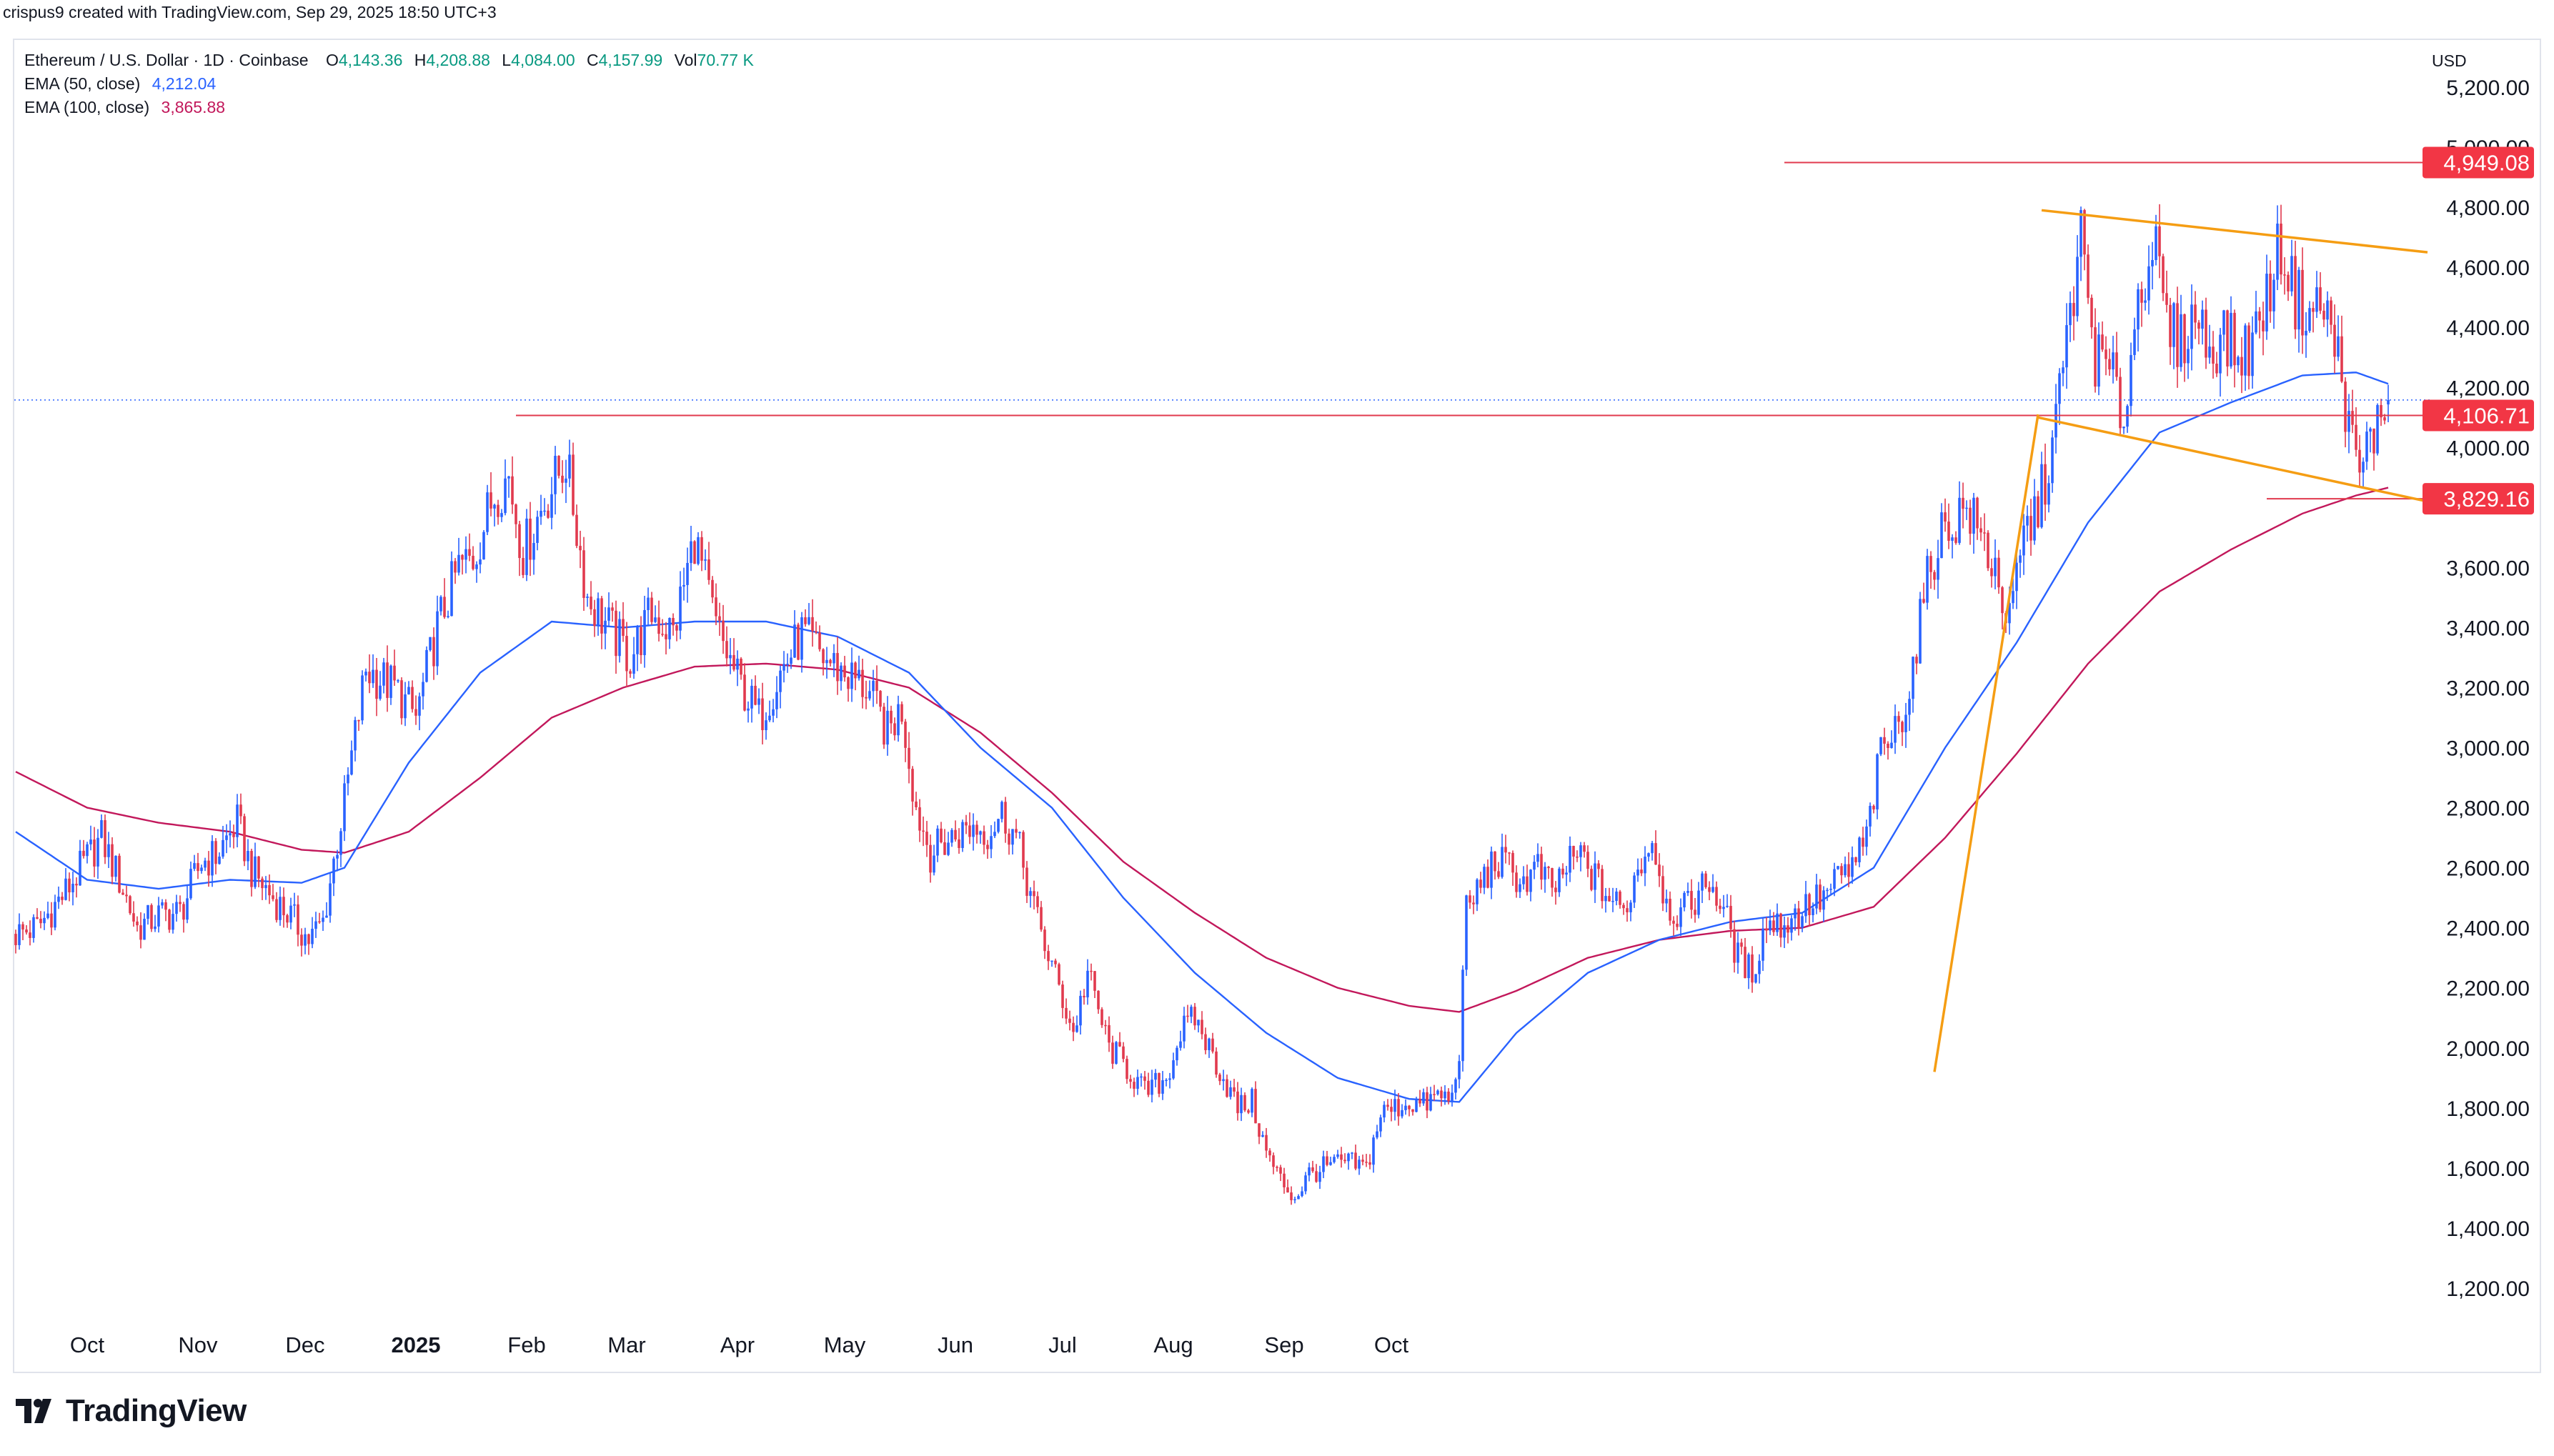 This screenshot has width=2554, height=1456. I want to click on price-tick: 4,400.00, so click(2488, 328).